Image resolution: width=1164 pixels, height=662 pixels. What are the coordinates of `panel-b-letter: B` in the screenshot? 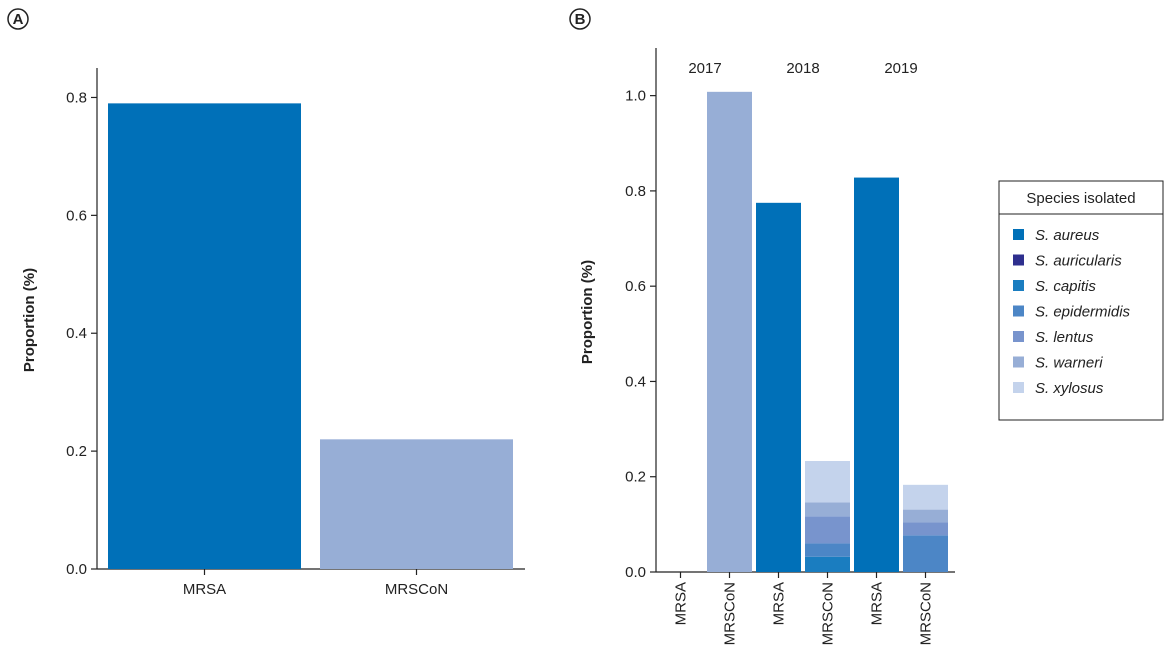 It's located at (580, 19).